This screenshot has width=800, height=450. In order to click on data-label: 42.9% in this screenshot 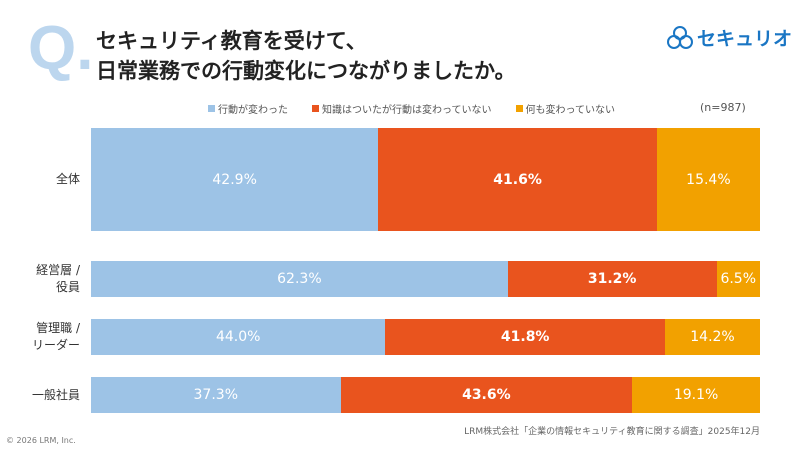, I will do `click(234, 179)`.